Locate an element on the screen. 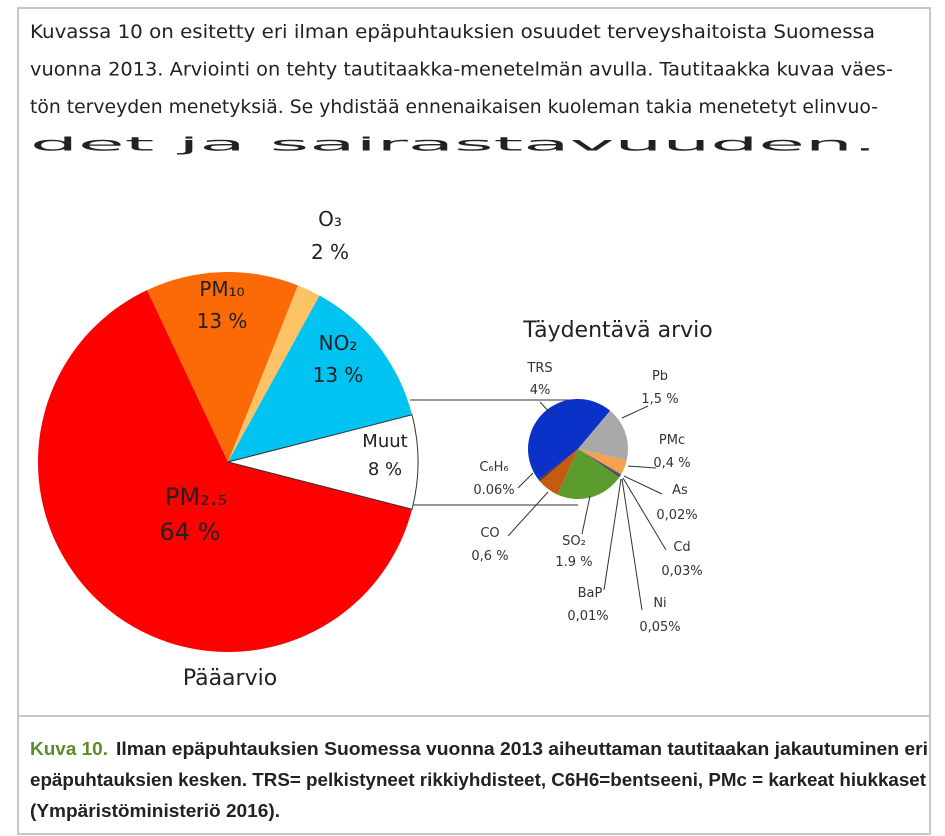 This screenshot has height=836, width=945. slice-value-label: 0,05% is located at coordinates (659, 627).